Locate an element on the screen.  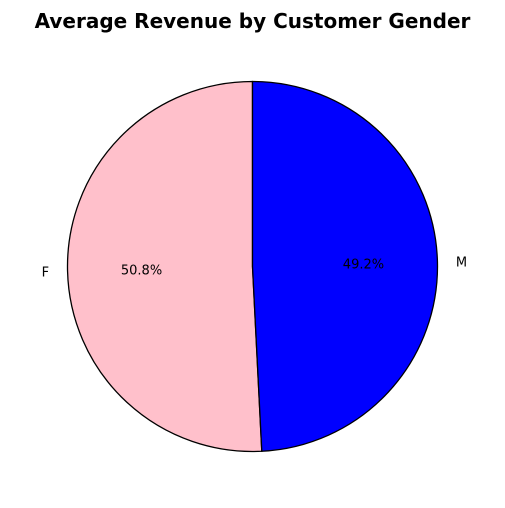
pct-label-f: 50.8% is located at coordinates (141, 270).